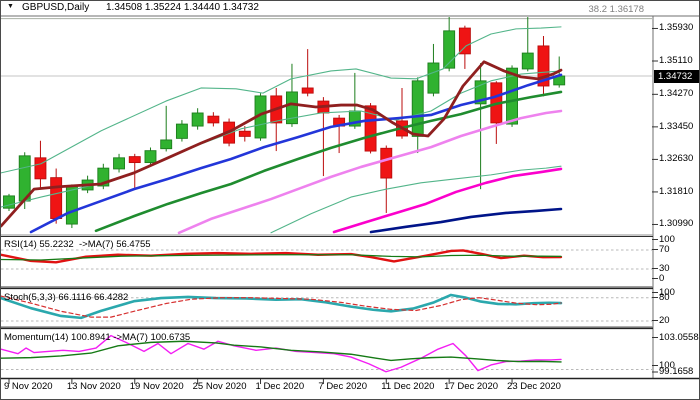 This screenshot has height=400, width=700. Describe the element at coordinates (676, 371) in the screenshot. I see `momentum-axis-label: 99.1658` at that location.